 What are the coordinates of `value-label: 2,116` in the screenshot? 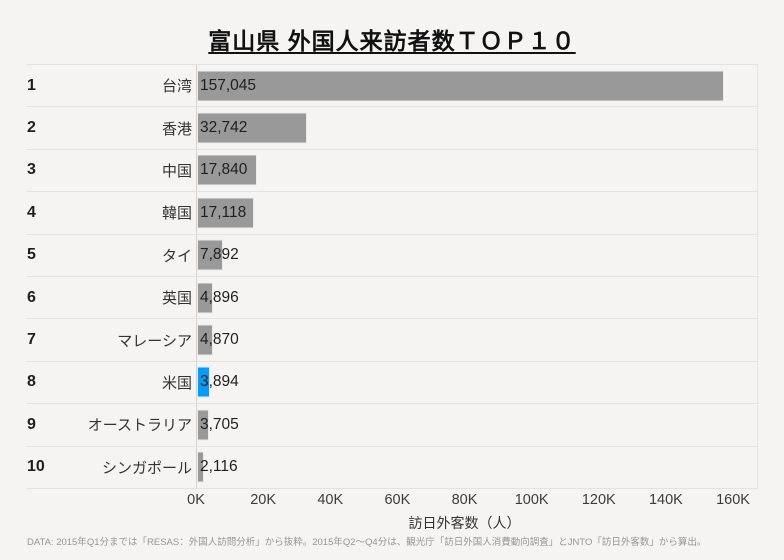 It's located at (219, 467).